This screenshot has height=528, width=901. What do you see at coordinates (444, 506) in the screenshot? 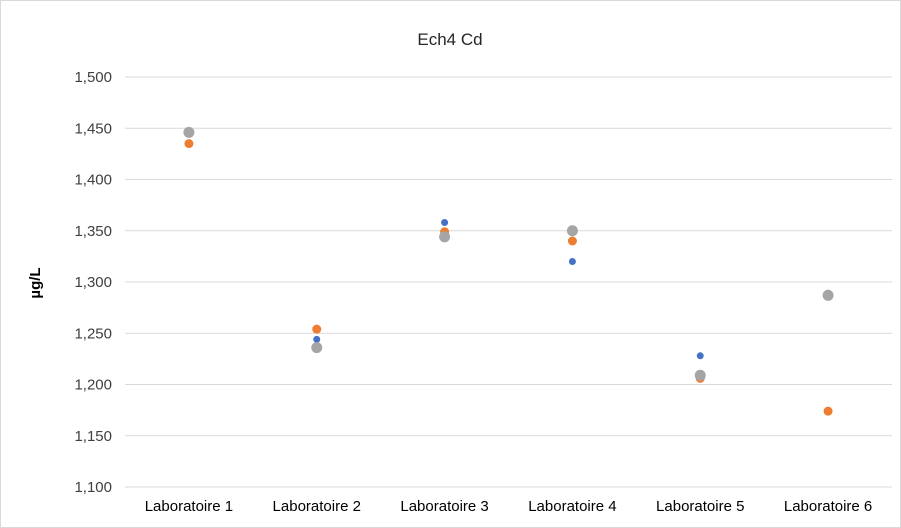
I see `x-category-label: Laboratoire 3` at bounding box center [444, 506].